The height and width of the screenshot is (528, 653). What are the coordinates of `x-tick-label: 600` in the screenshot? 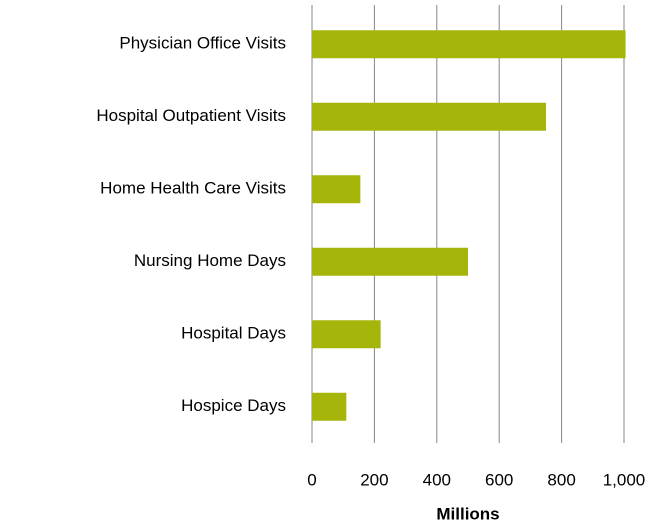 It's located at (499, 479).